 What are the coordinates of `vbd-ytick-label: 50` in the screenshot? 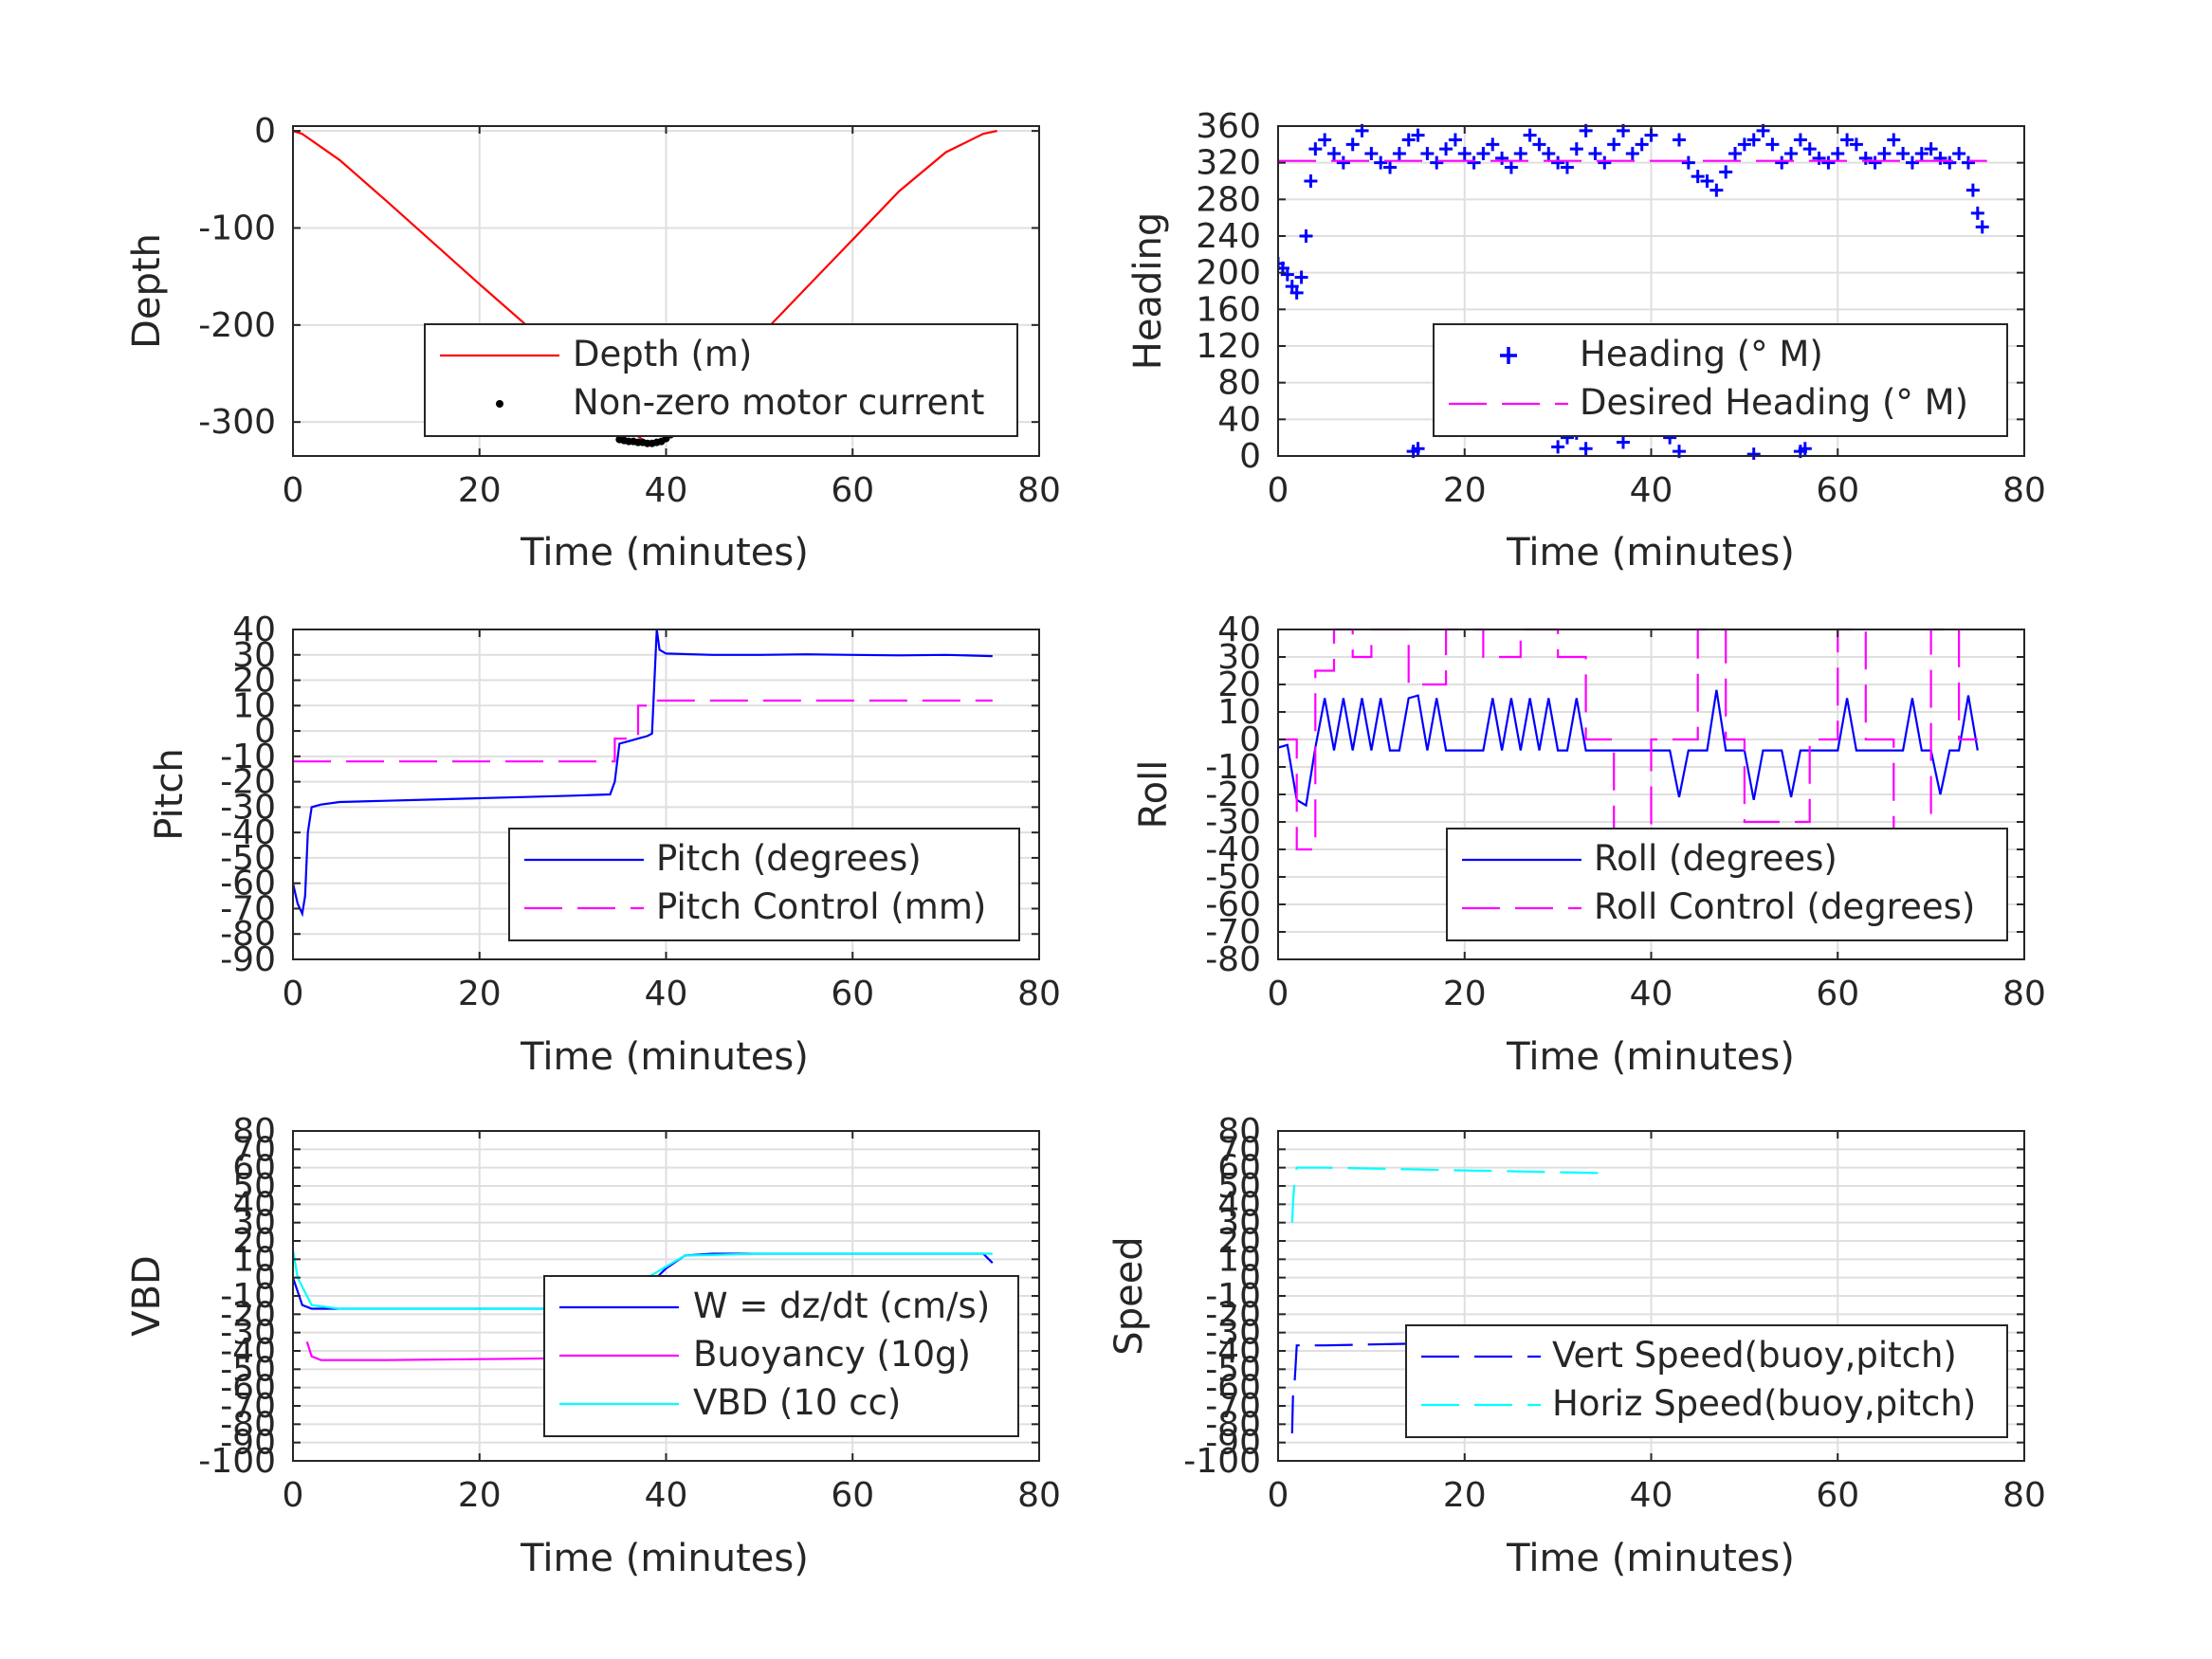 It's located at (254, 1186).